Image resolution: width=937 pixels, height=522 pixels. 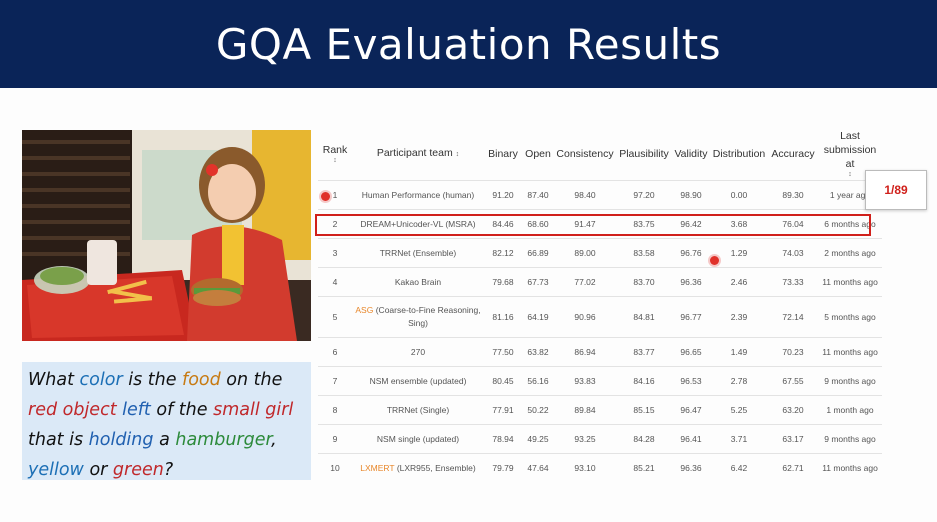 What do you see at coordinates (644, 195) in the screenshot?
I see `cell-plausibility: 97.20` at bounding box center [644, 195].